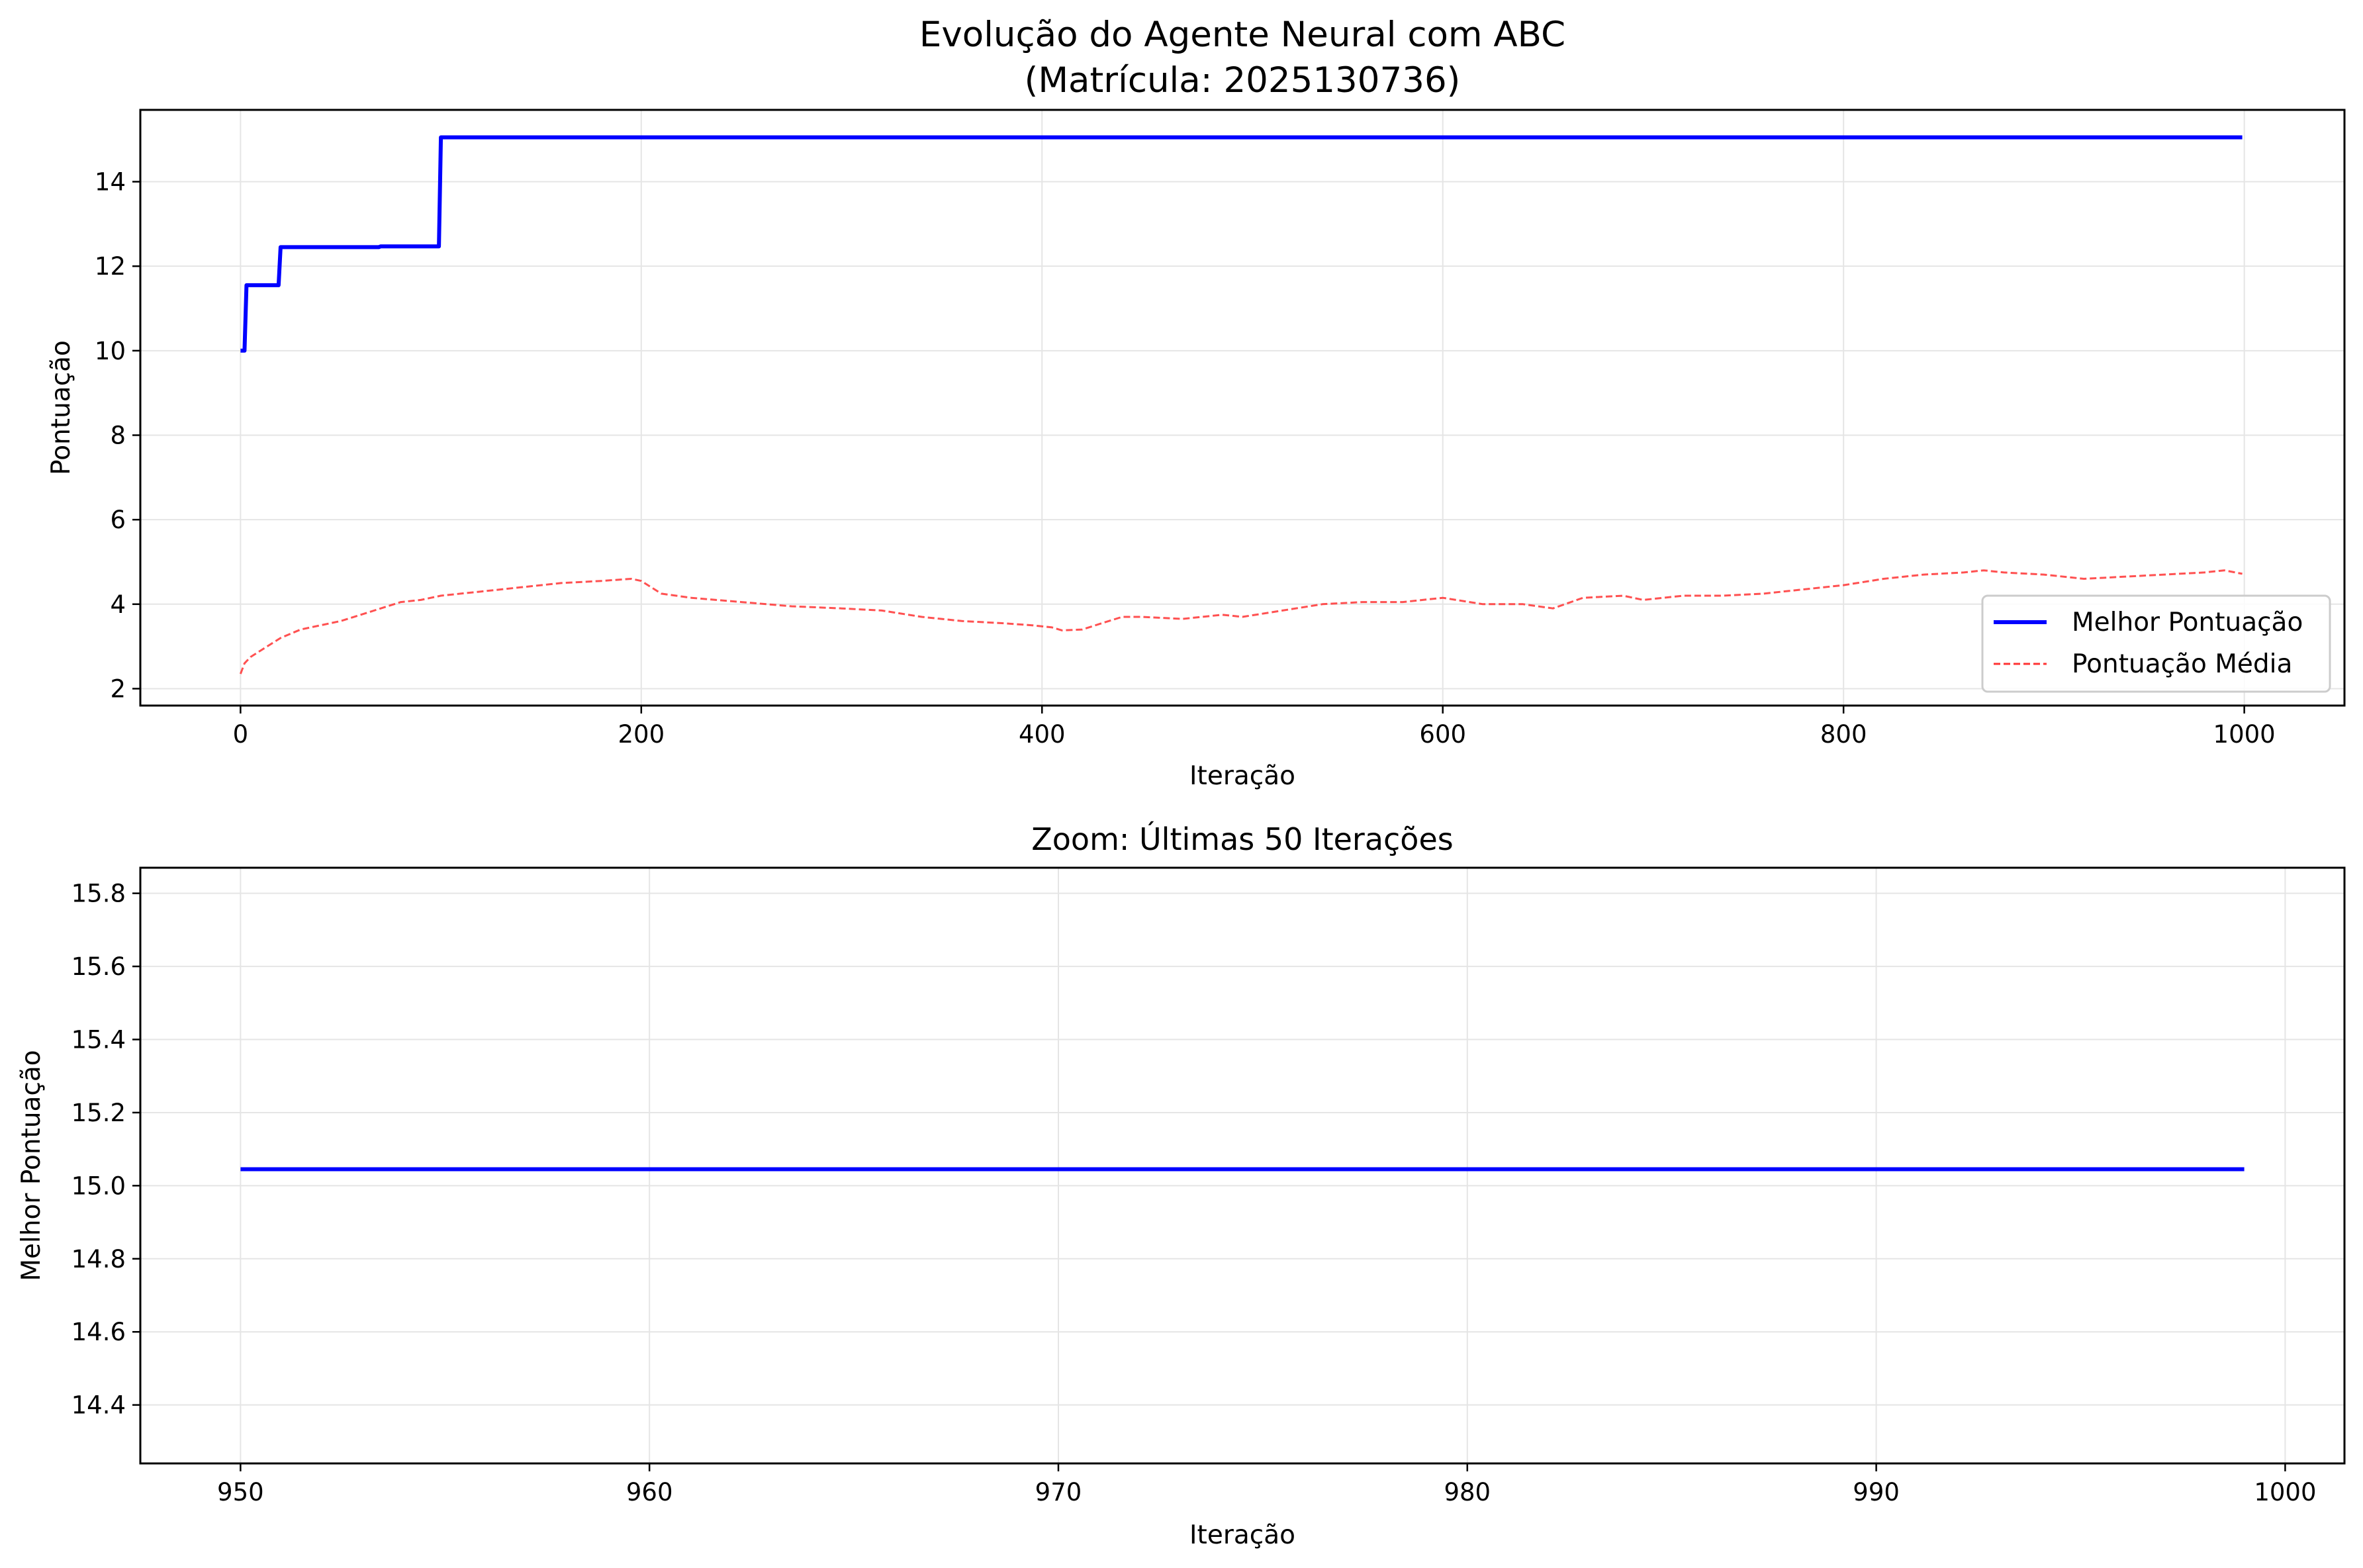  Describe the element at coordinates (1442, 734) in the screenshot. I see `panel-0-xtick-label-3: 600` at that location.